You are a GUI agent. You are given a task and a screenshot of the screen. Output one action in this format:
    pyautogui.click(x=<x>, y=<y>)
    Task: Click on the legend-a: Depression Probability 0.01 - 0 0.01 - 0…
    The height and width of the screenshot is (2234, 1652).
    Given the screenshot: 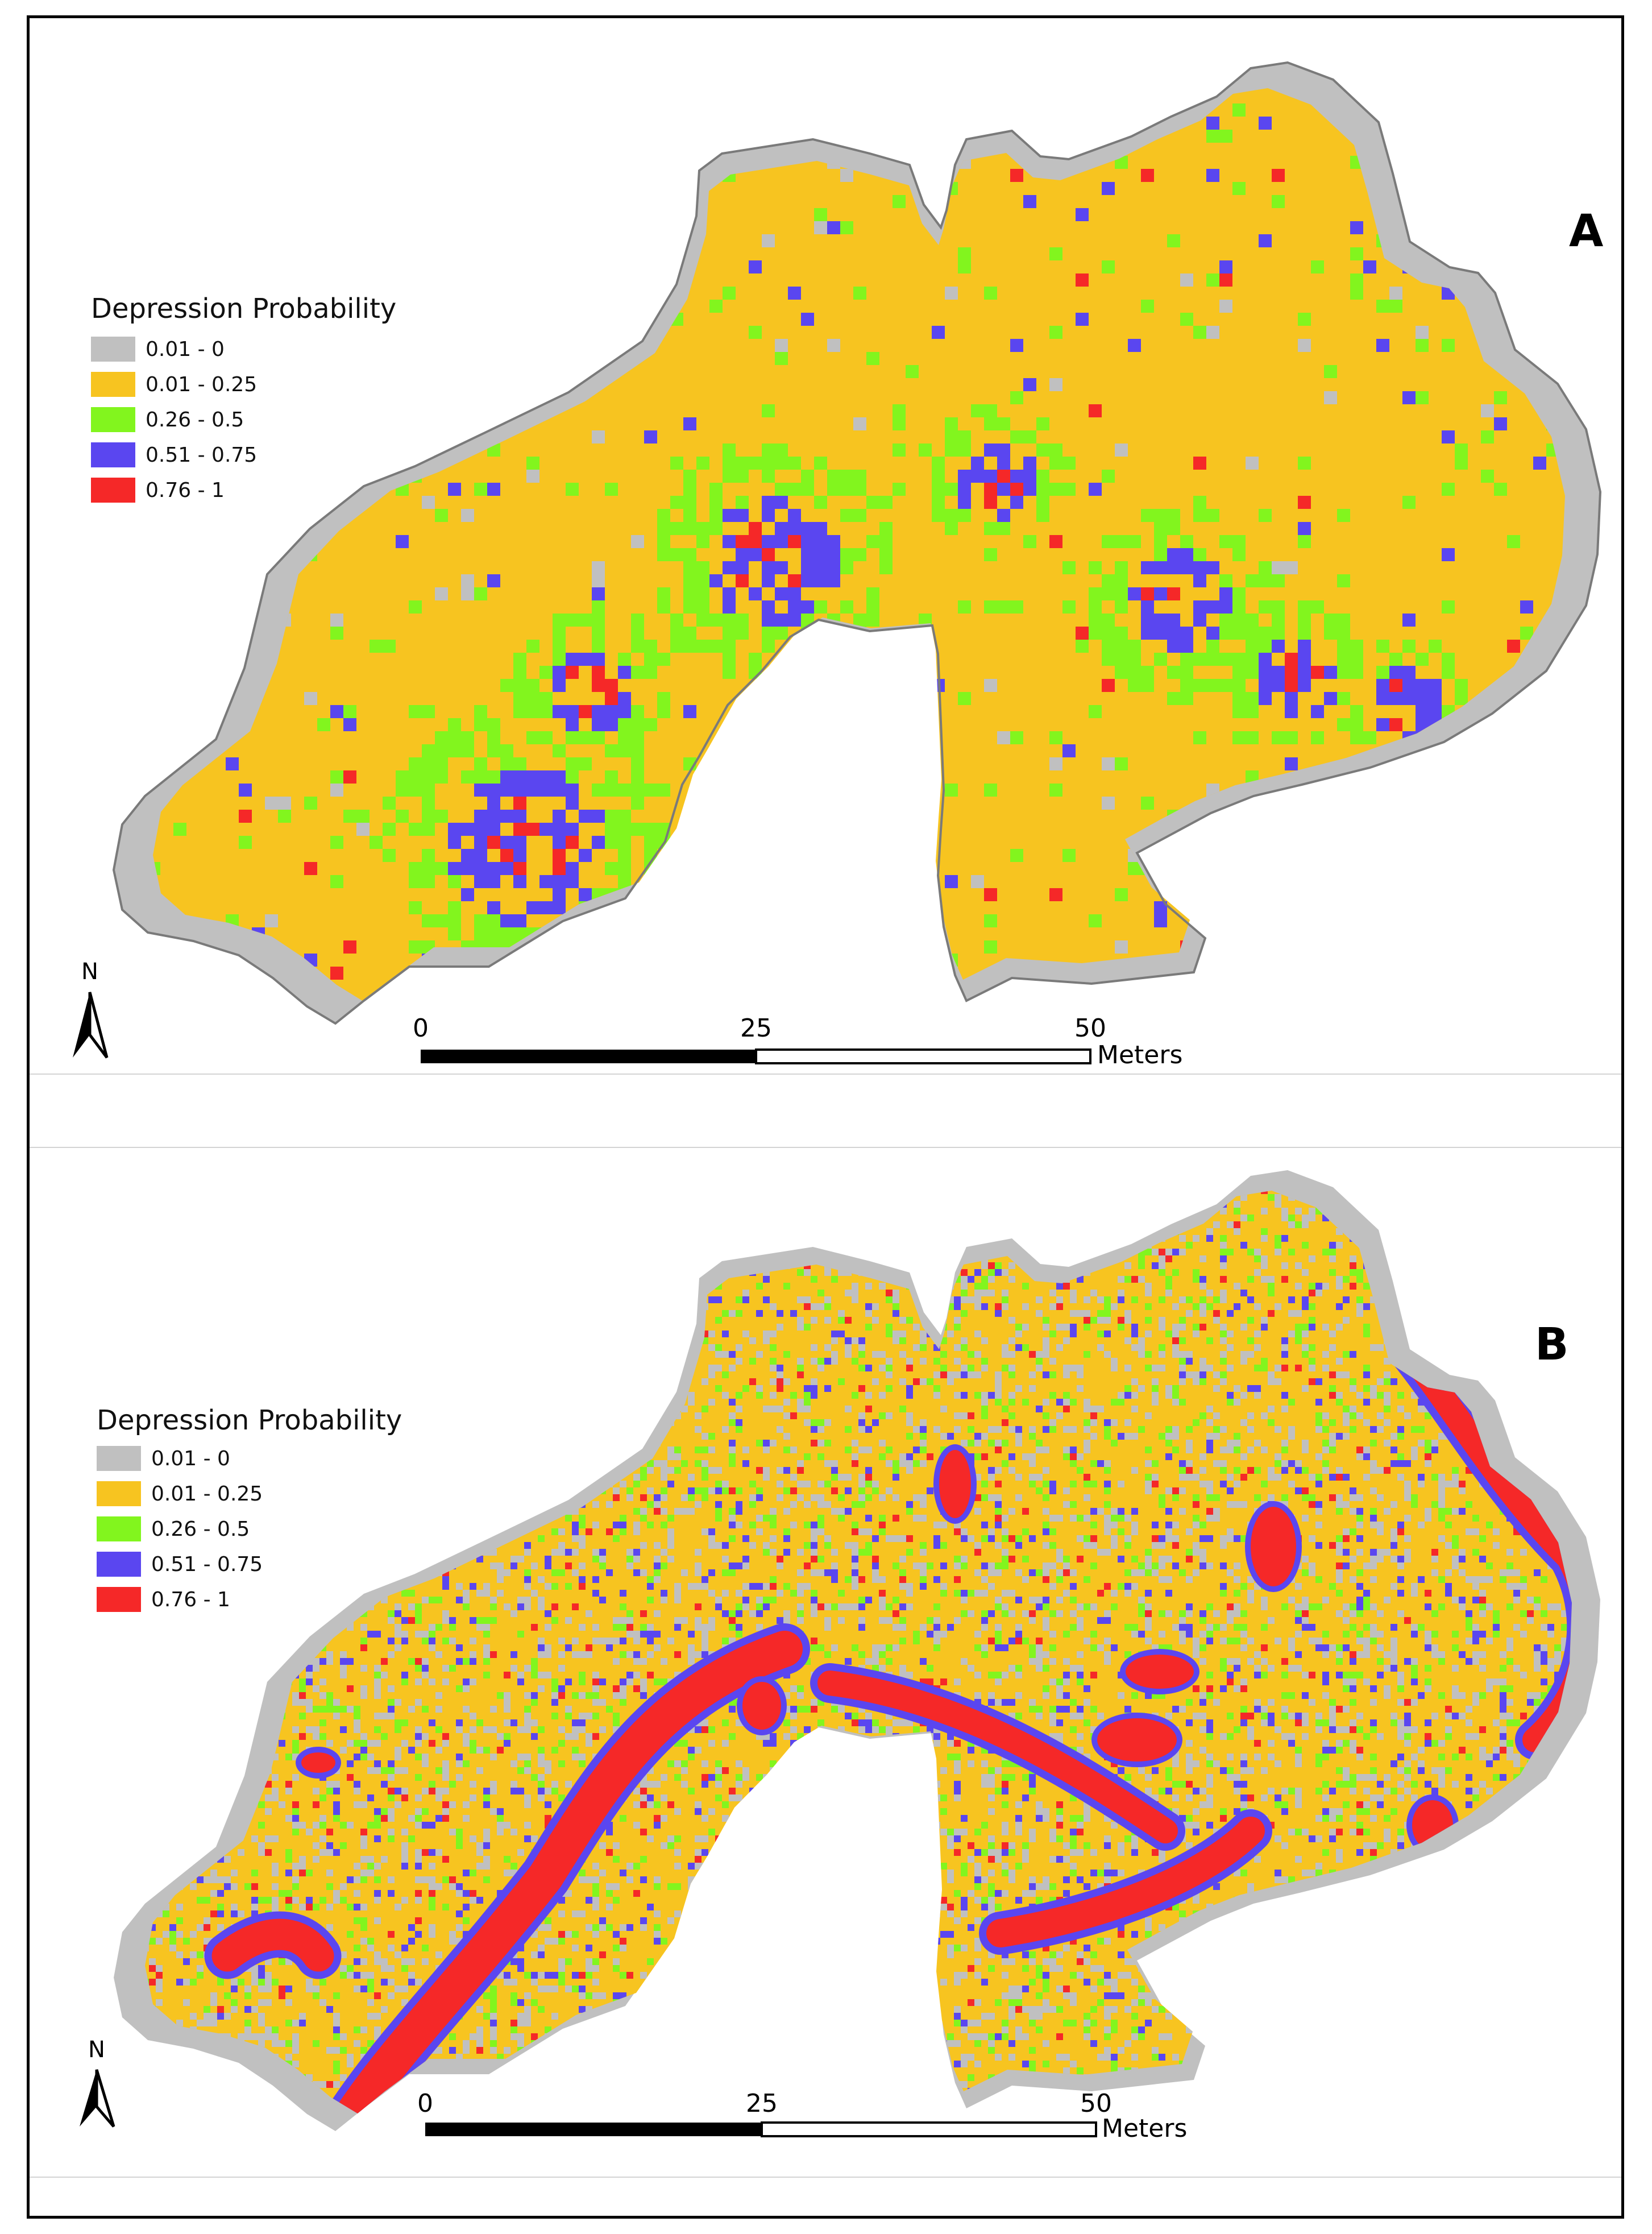 What is the action you would take?
    pyautogui.click(x=244, y=400)
    